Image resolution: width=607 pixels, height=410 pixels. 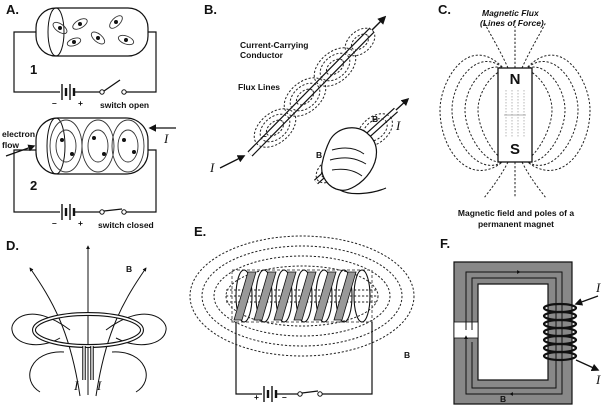 I want to click on switch-open-label: switch open, so click(x=124, y=105).